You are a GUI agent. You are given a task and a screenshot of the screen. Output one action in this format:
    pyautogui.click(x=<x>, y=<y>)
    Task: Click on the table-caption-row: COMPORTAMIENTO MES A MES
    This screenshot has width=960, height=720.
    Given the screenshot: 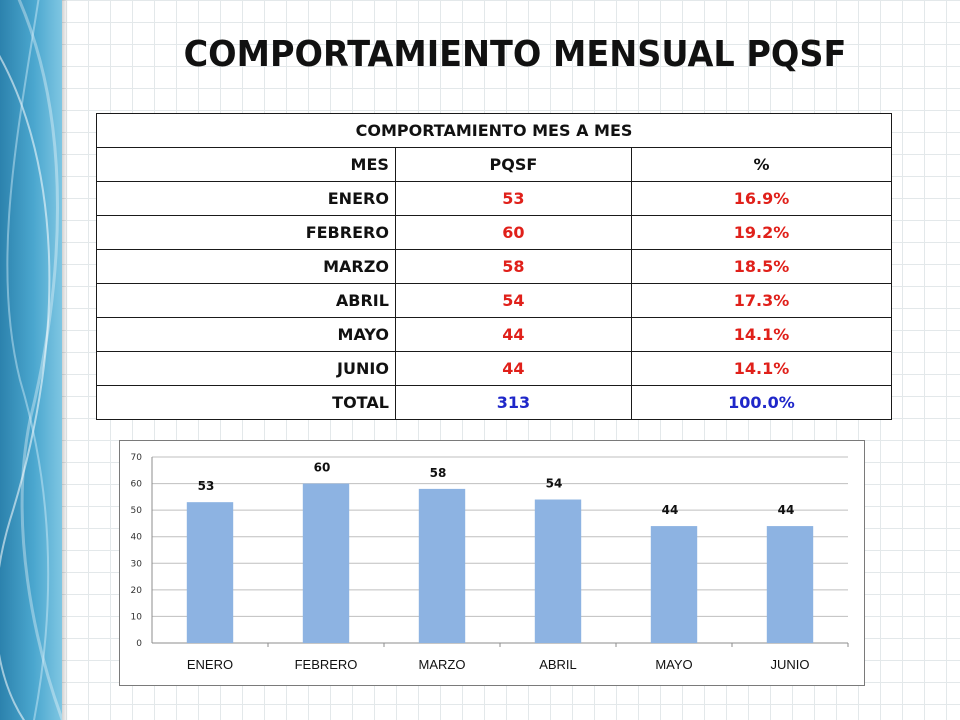 What is the action you would take?
    pyautogui.click(x=494, y=130)
    